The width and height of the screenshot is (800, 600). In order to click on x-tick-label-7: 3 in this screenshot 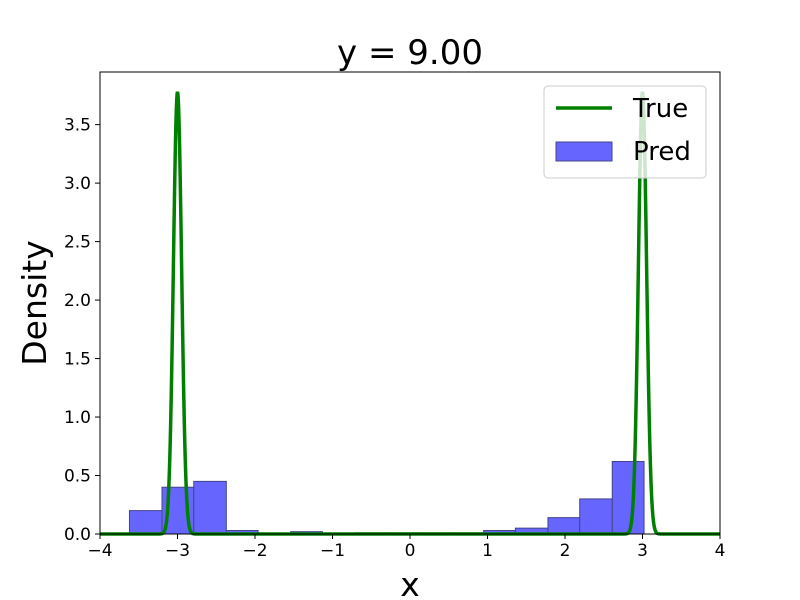, I will do `click(642, 551)`.